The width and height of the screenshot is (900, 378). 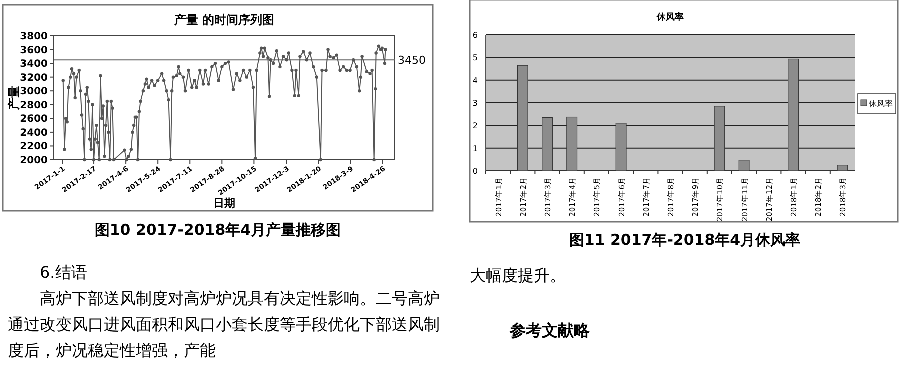 I want to click on y-axis-title: 产量, so click(x=14, y=98).